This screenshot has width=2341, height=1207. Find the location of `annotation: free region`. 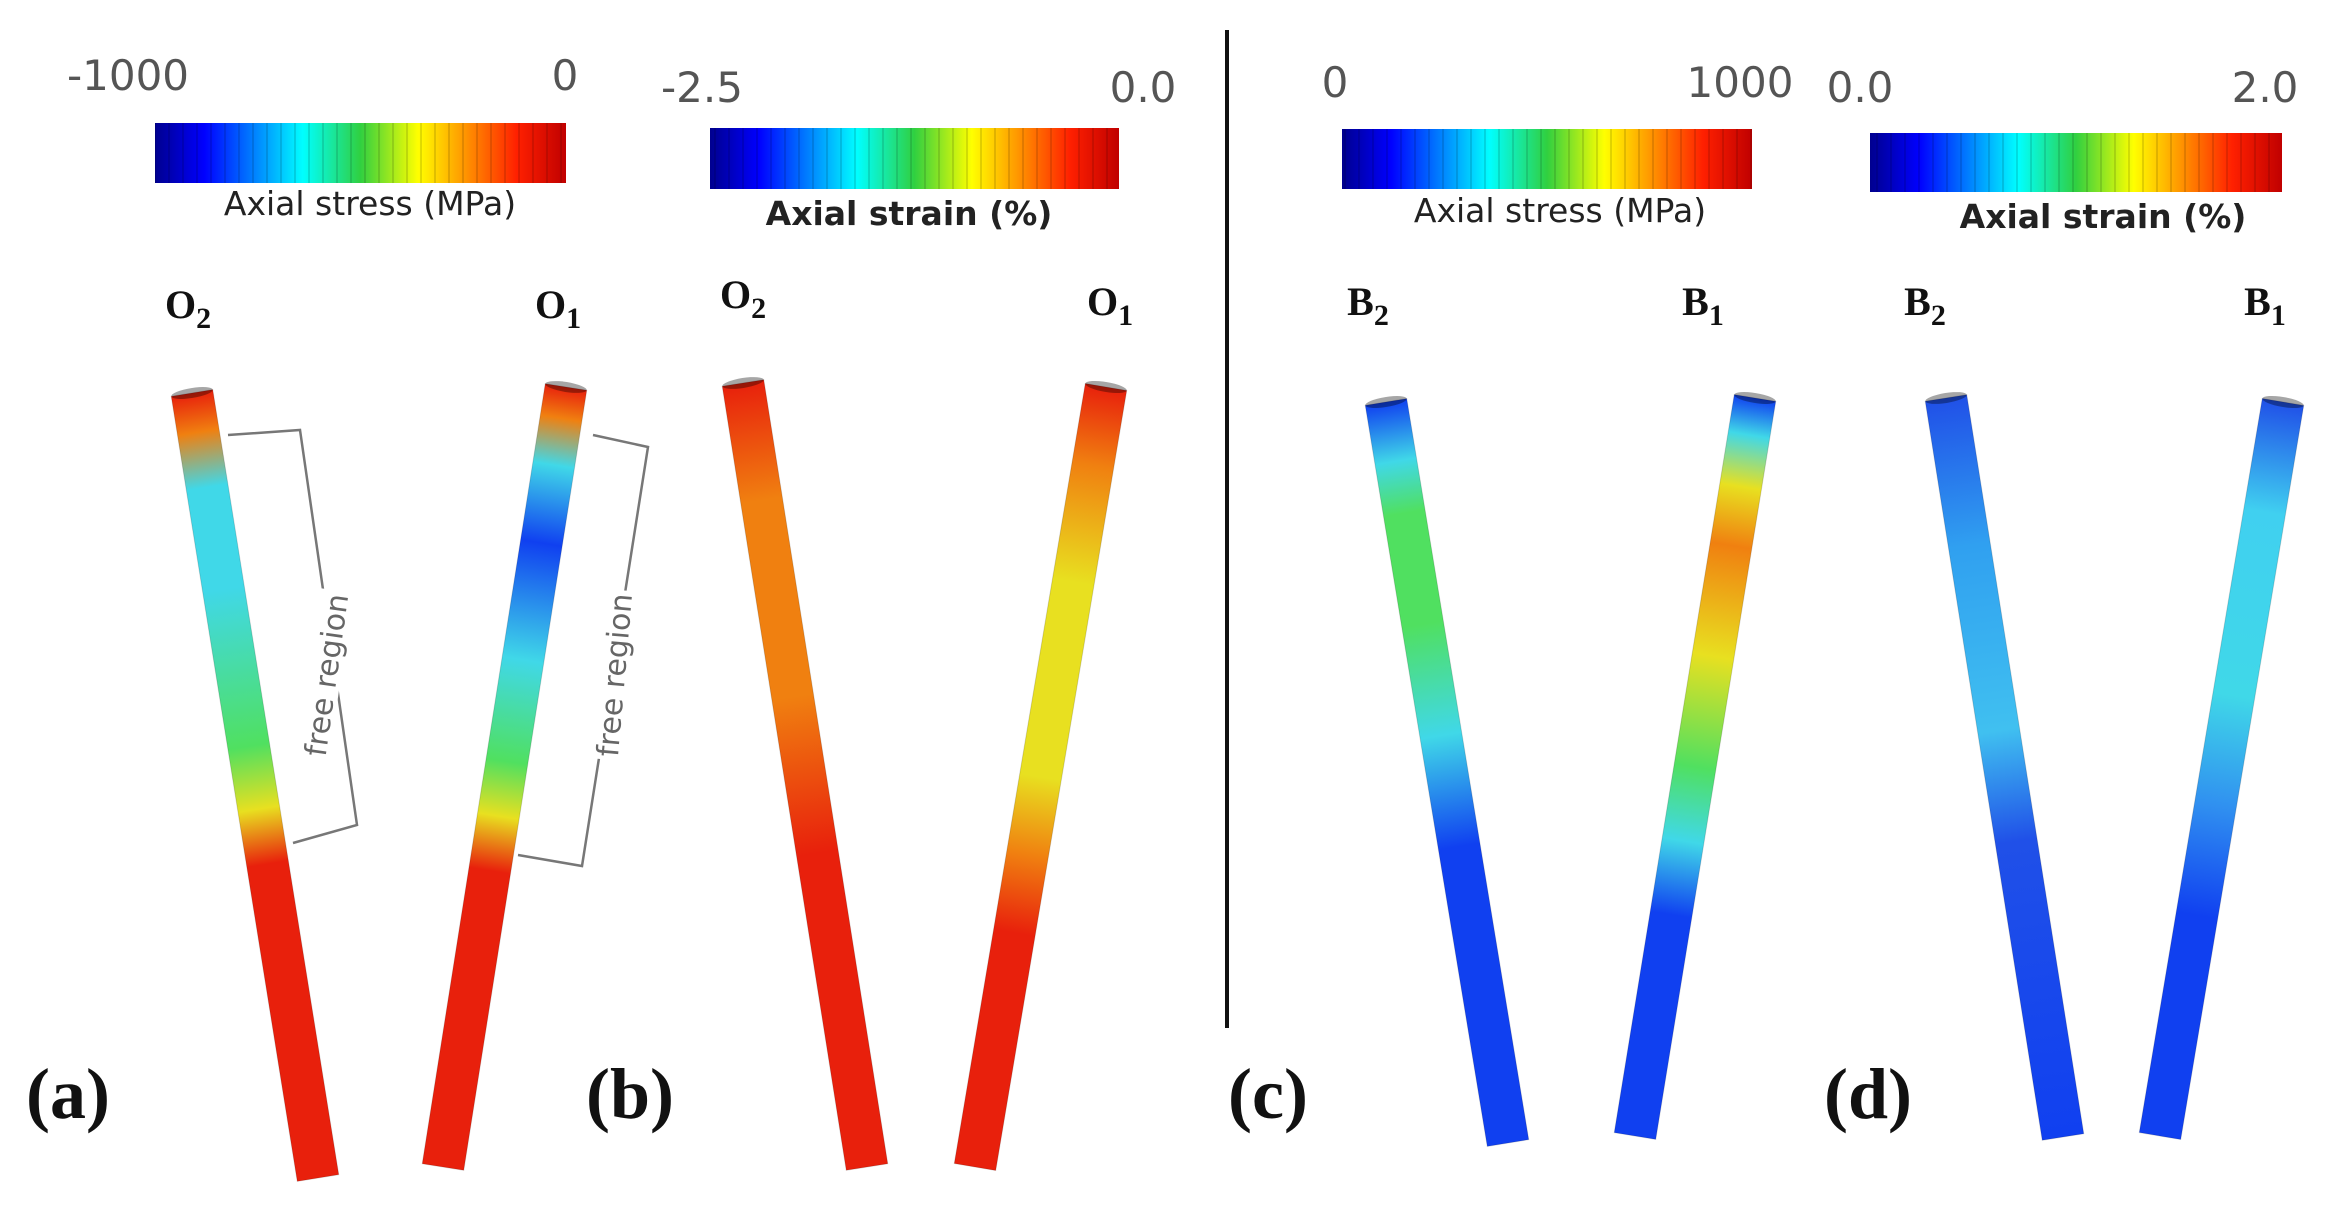

annotation: free region is located at coordinates (615, 675).